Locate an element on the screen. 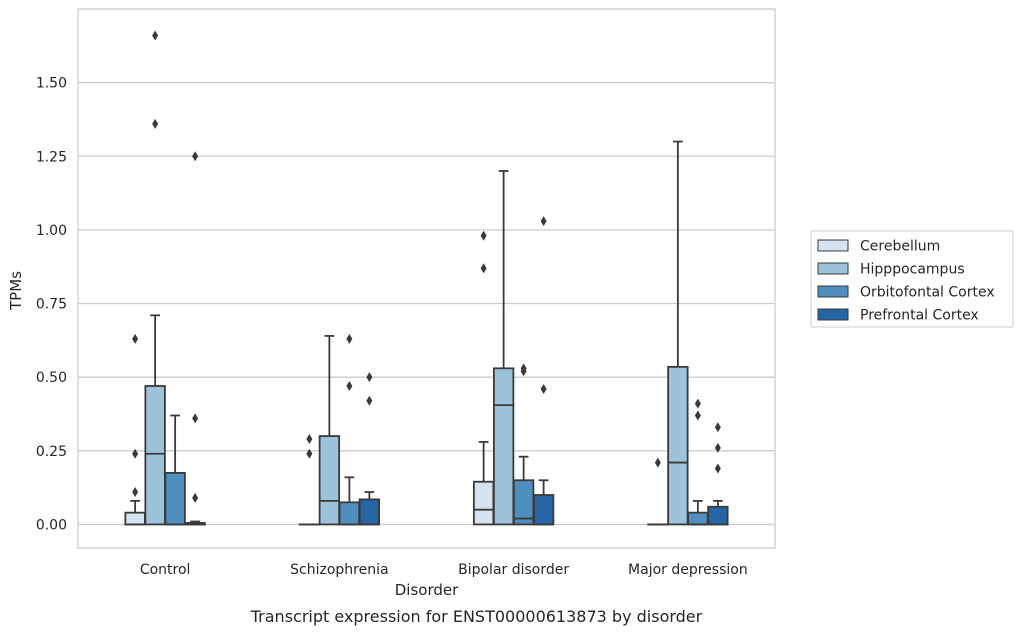 Image resolution: width=1023 pixels, height=634 pixels. y-axis-ticks: 0.00 0.25 0.50 0.75 1.00 1.25 1.50 is located at coordinates (51, 305).